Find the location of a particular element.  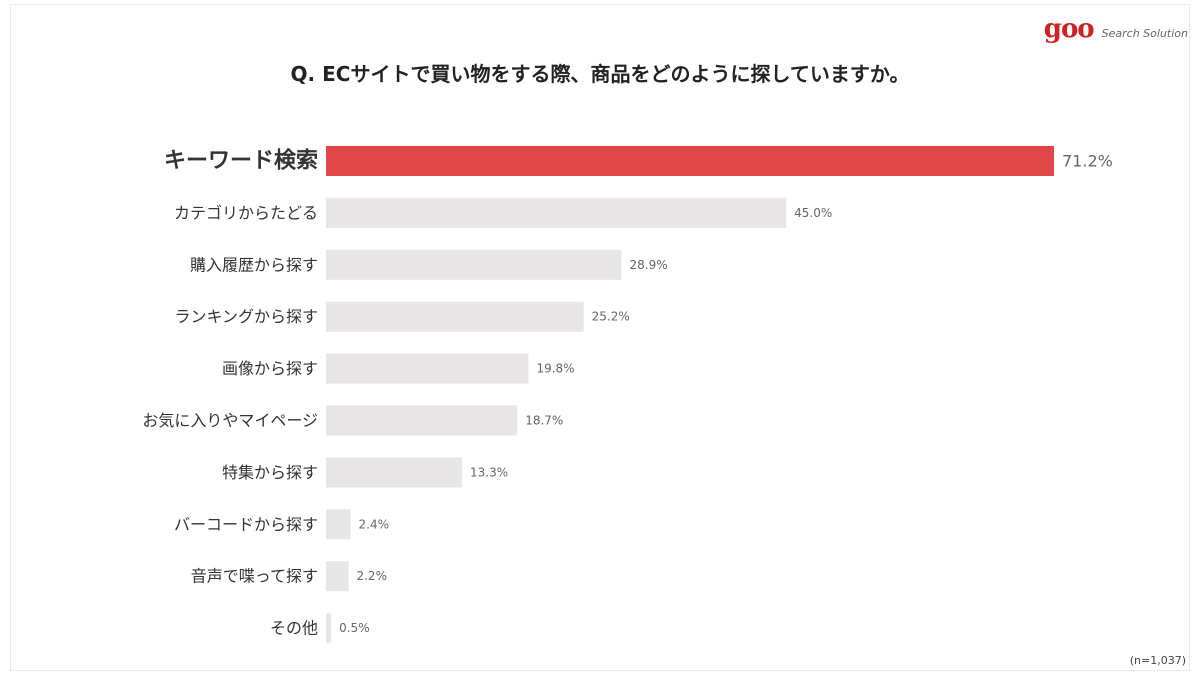

category-label: バーコードから探す is located at coordinates (246, 524).